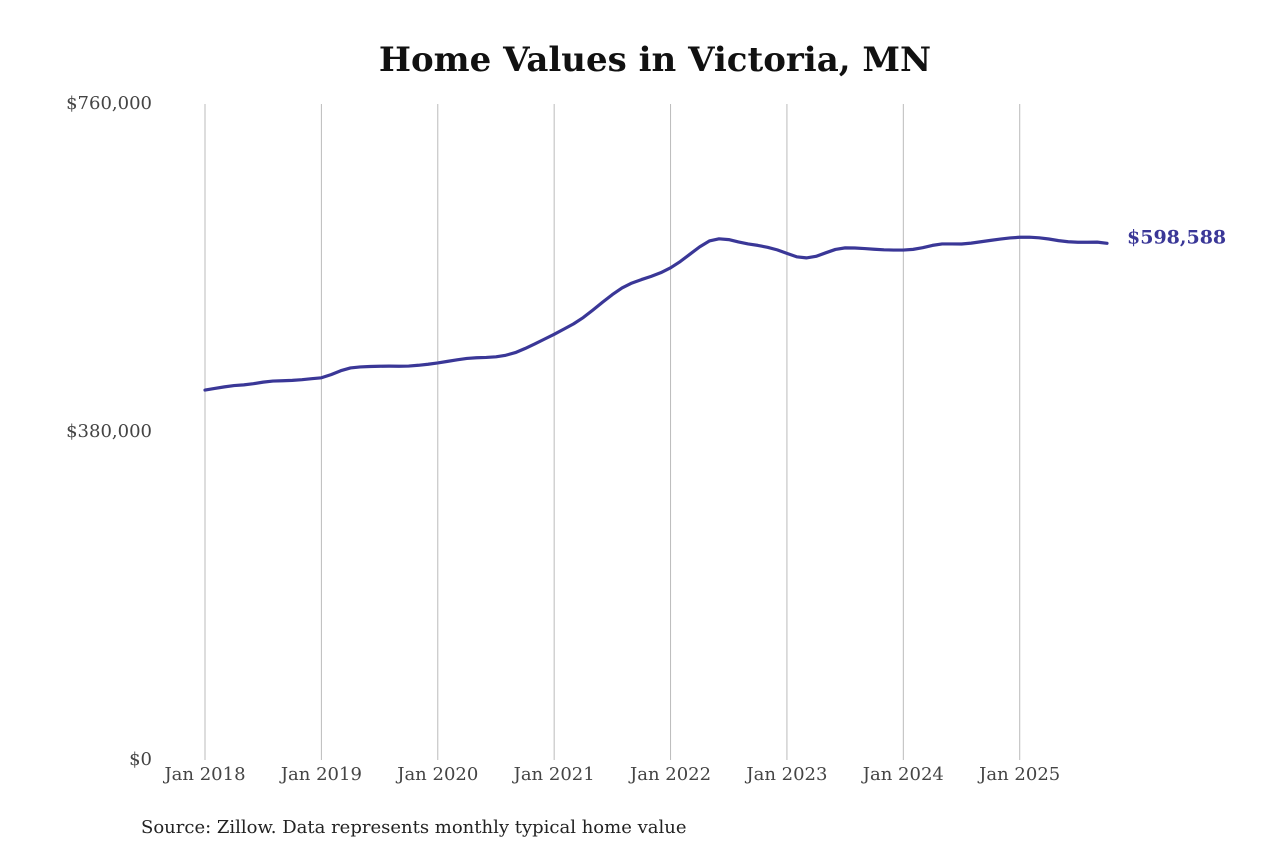  I want to click on chart-title: Home Values in Victoria, MN, so click(655, 60).